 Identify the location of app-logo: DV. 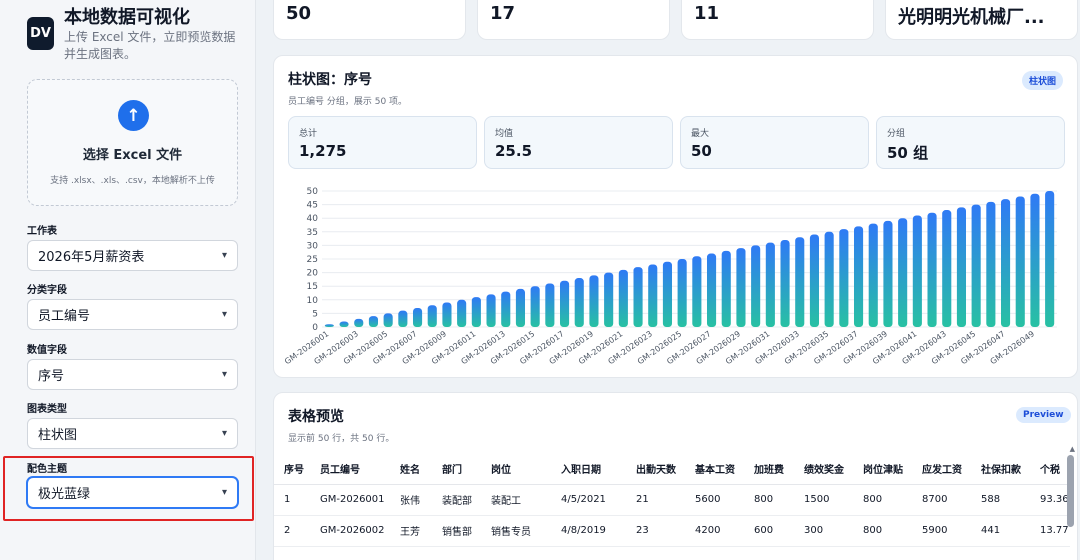
(40, 33).